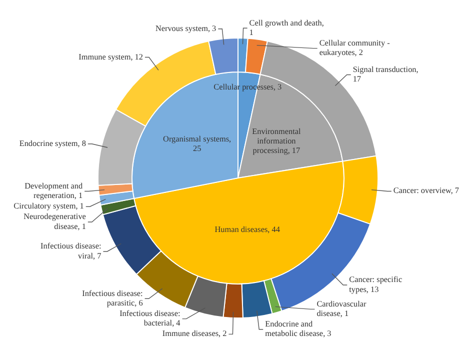 This screenshot has height=342, width=474. I want to click on slice-label: Circulatory system, 1, so click(49, 205).